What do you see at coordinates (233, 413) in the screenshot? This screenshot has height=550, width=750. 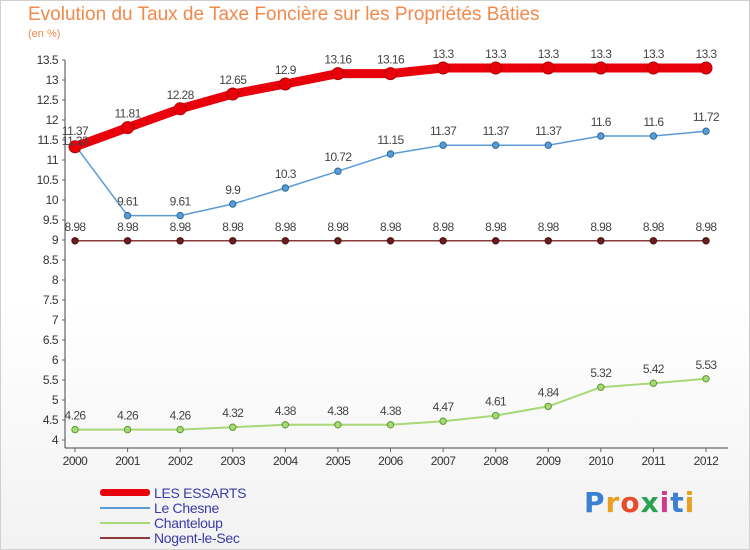 I see `data-label: 4.32` at bounding box center [233, 413].